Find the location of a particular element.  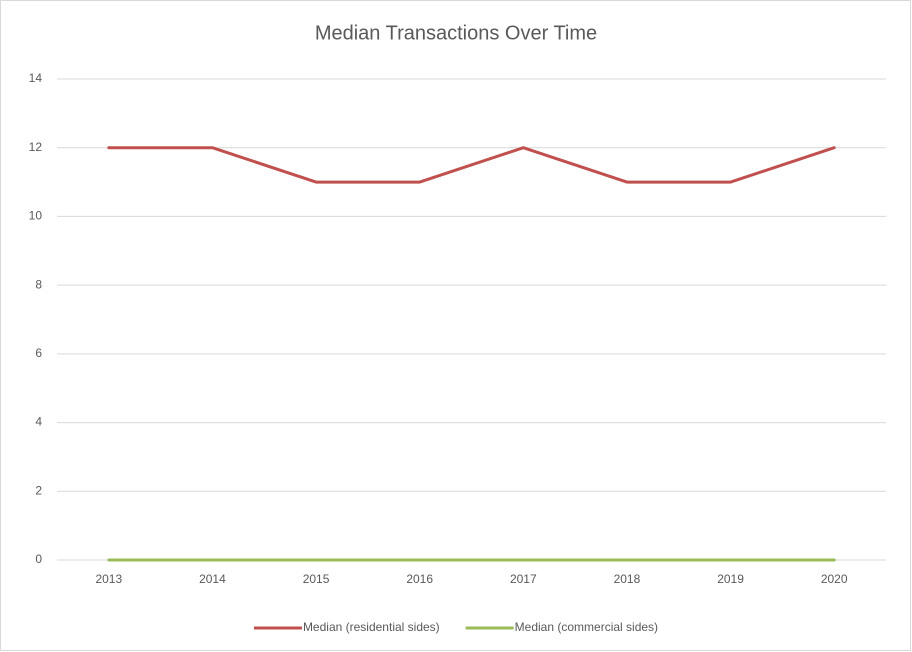

y-tick-label: 8 is located at coordinates (38, 284).